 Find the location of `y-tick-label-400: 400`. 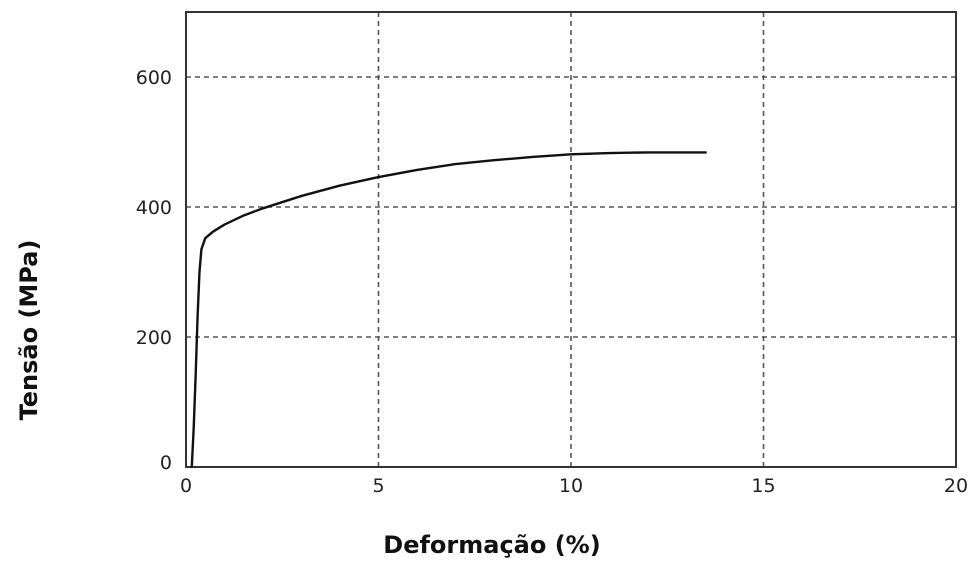

y-tick-label-400: 400 is located at coordinates (154, 208).